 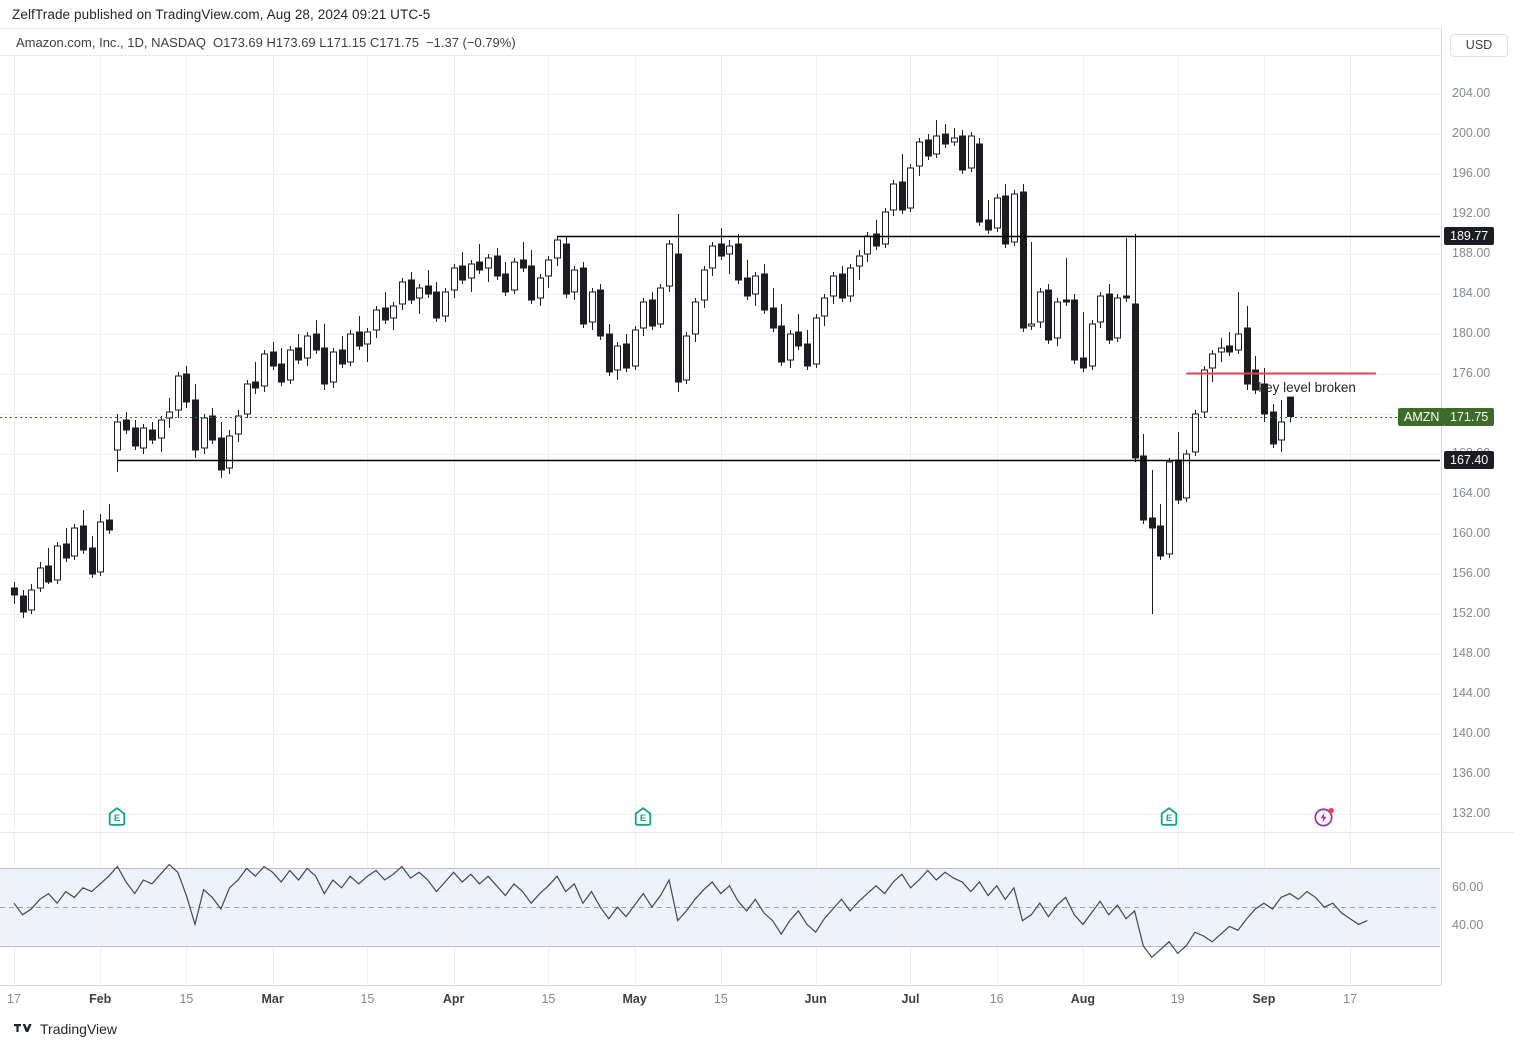 I want to click on currency-chip: USD, so click(x=1479, y=45).